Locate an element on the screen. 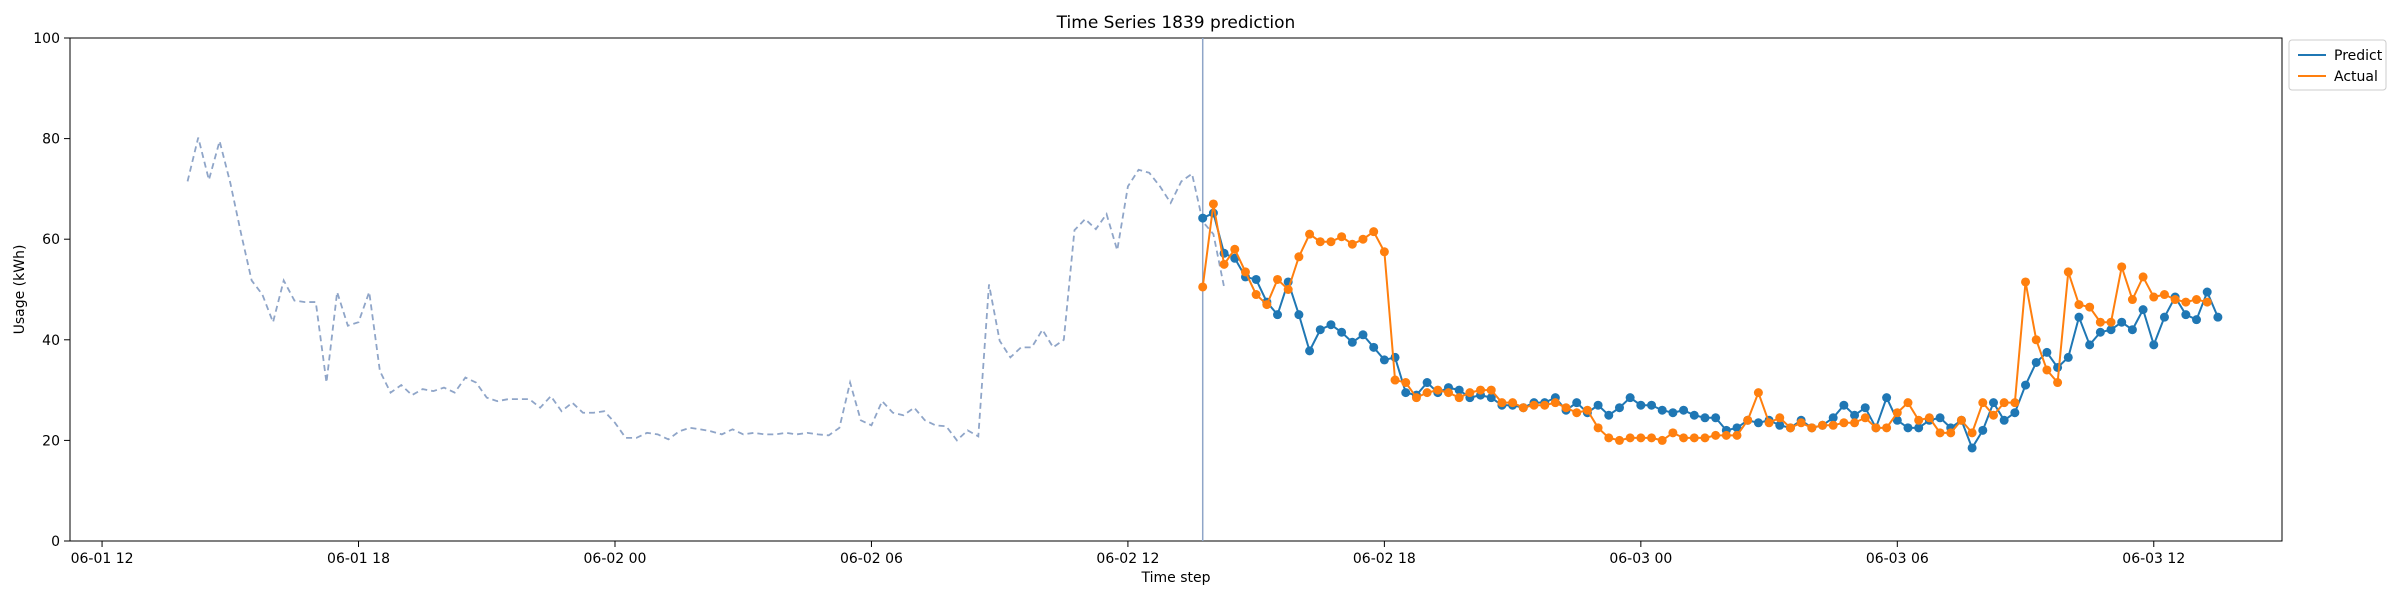  y-axis-label: Usage (kWh) is located at coordinates (20, 290).